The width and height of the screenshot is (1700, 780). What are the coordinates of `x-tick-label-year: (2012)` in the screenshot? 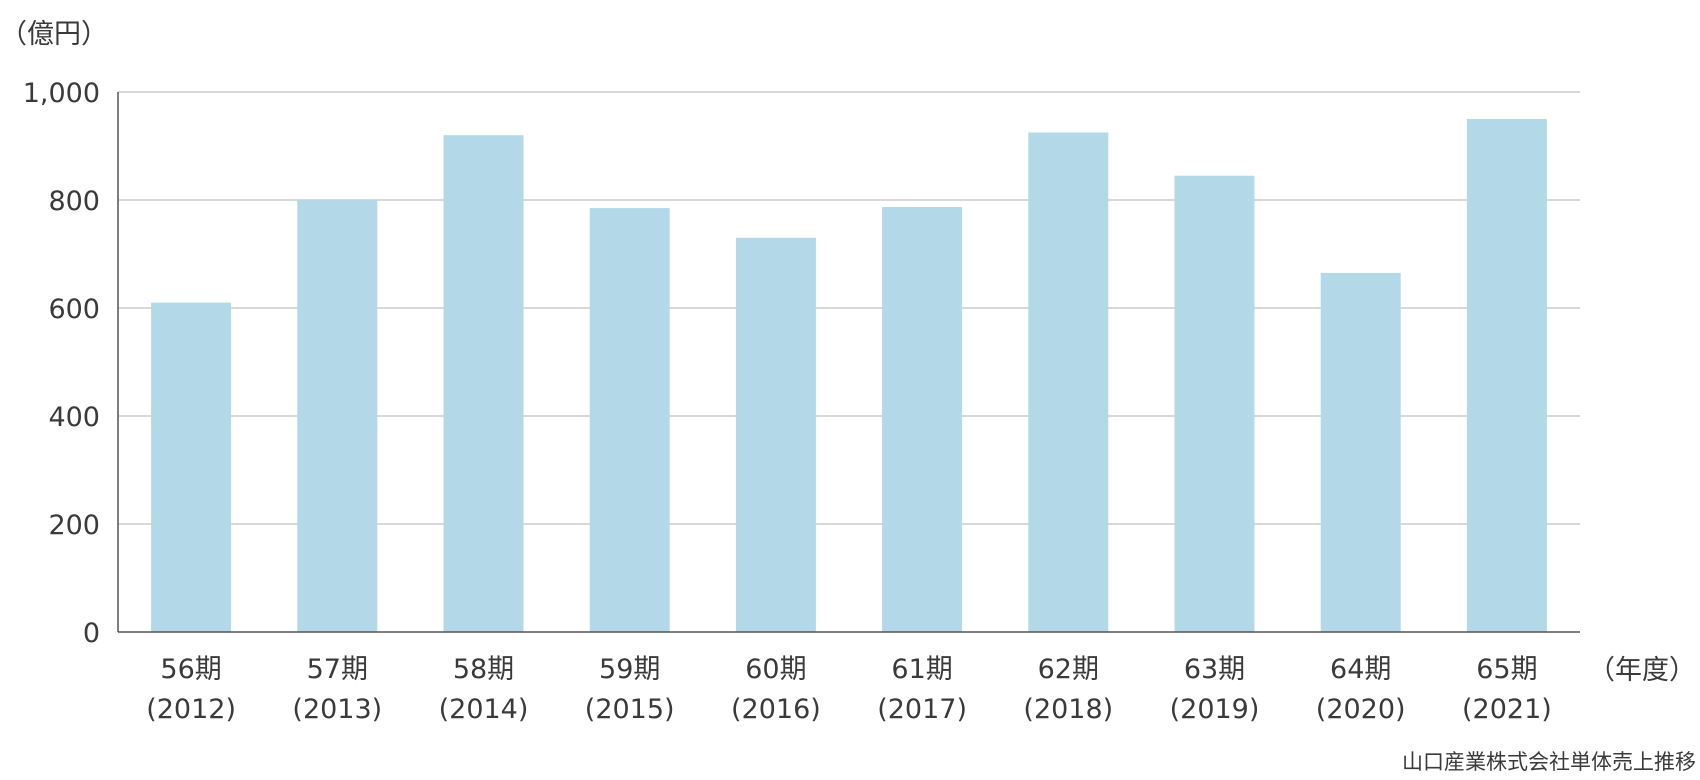 It's located at (191, 709).